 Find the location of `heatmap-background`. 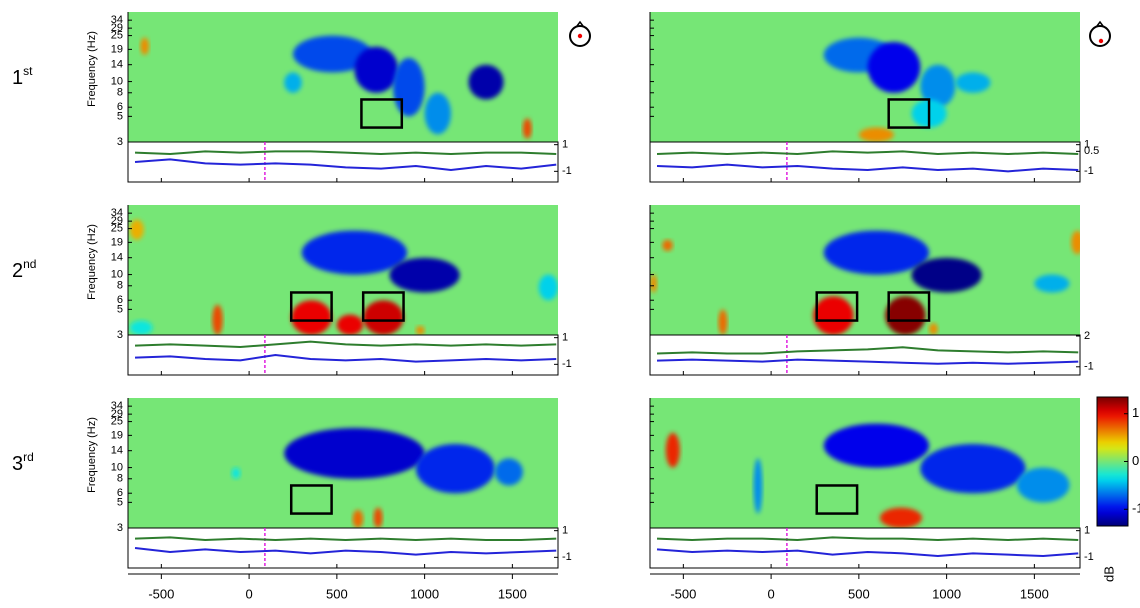

heatmap-background is located at coordinates (865, 77).